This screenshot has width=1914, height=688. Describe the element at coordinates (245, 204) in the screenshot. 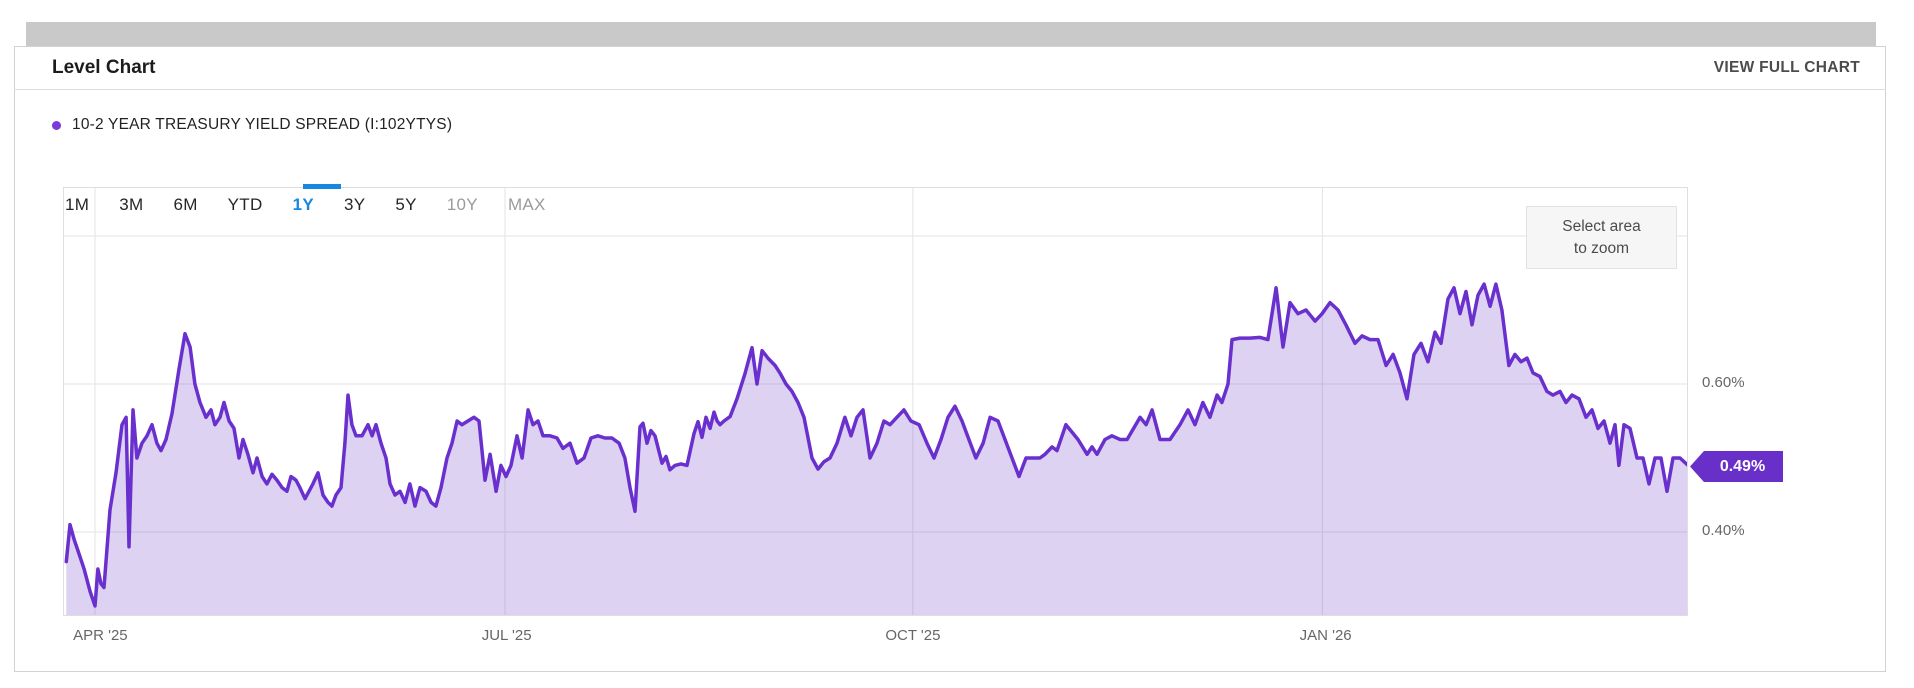

I see `range-tab-ytd: YTD` at that location.